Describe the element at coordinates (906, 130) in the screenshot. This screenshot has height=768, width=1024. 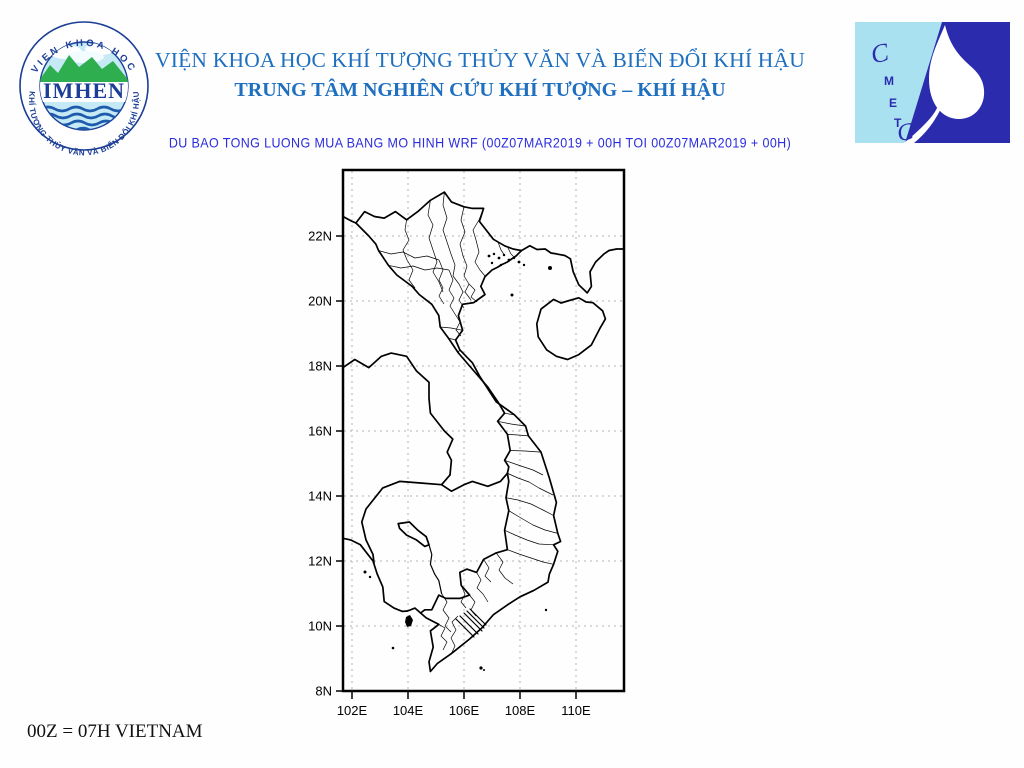
I see `cmetc-letter-c2: C` at that location.